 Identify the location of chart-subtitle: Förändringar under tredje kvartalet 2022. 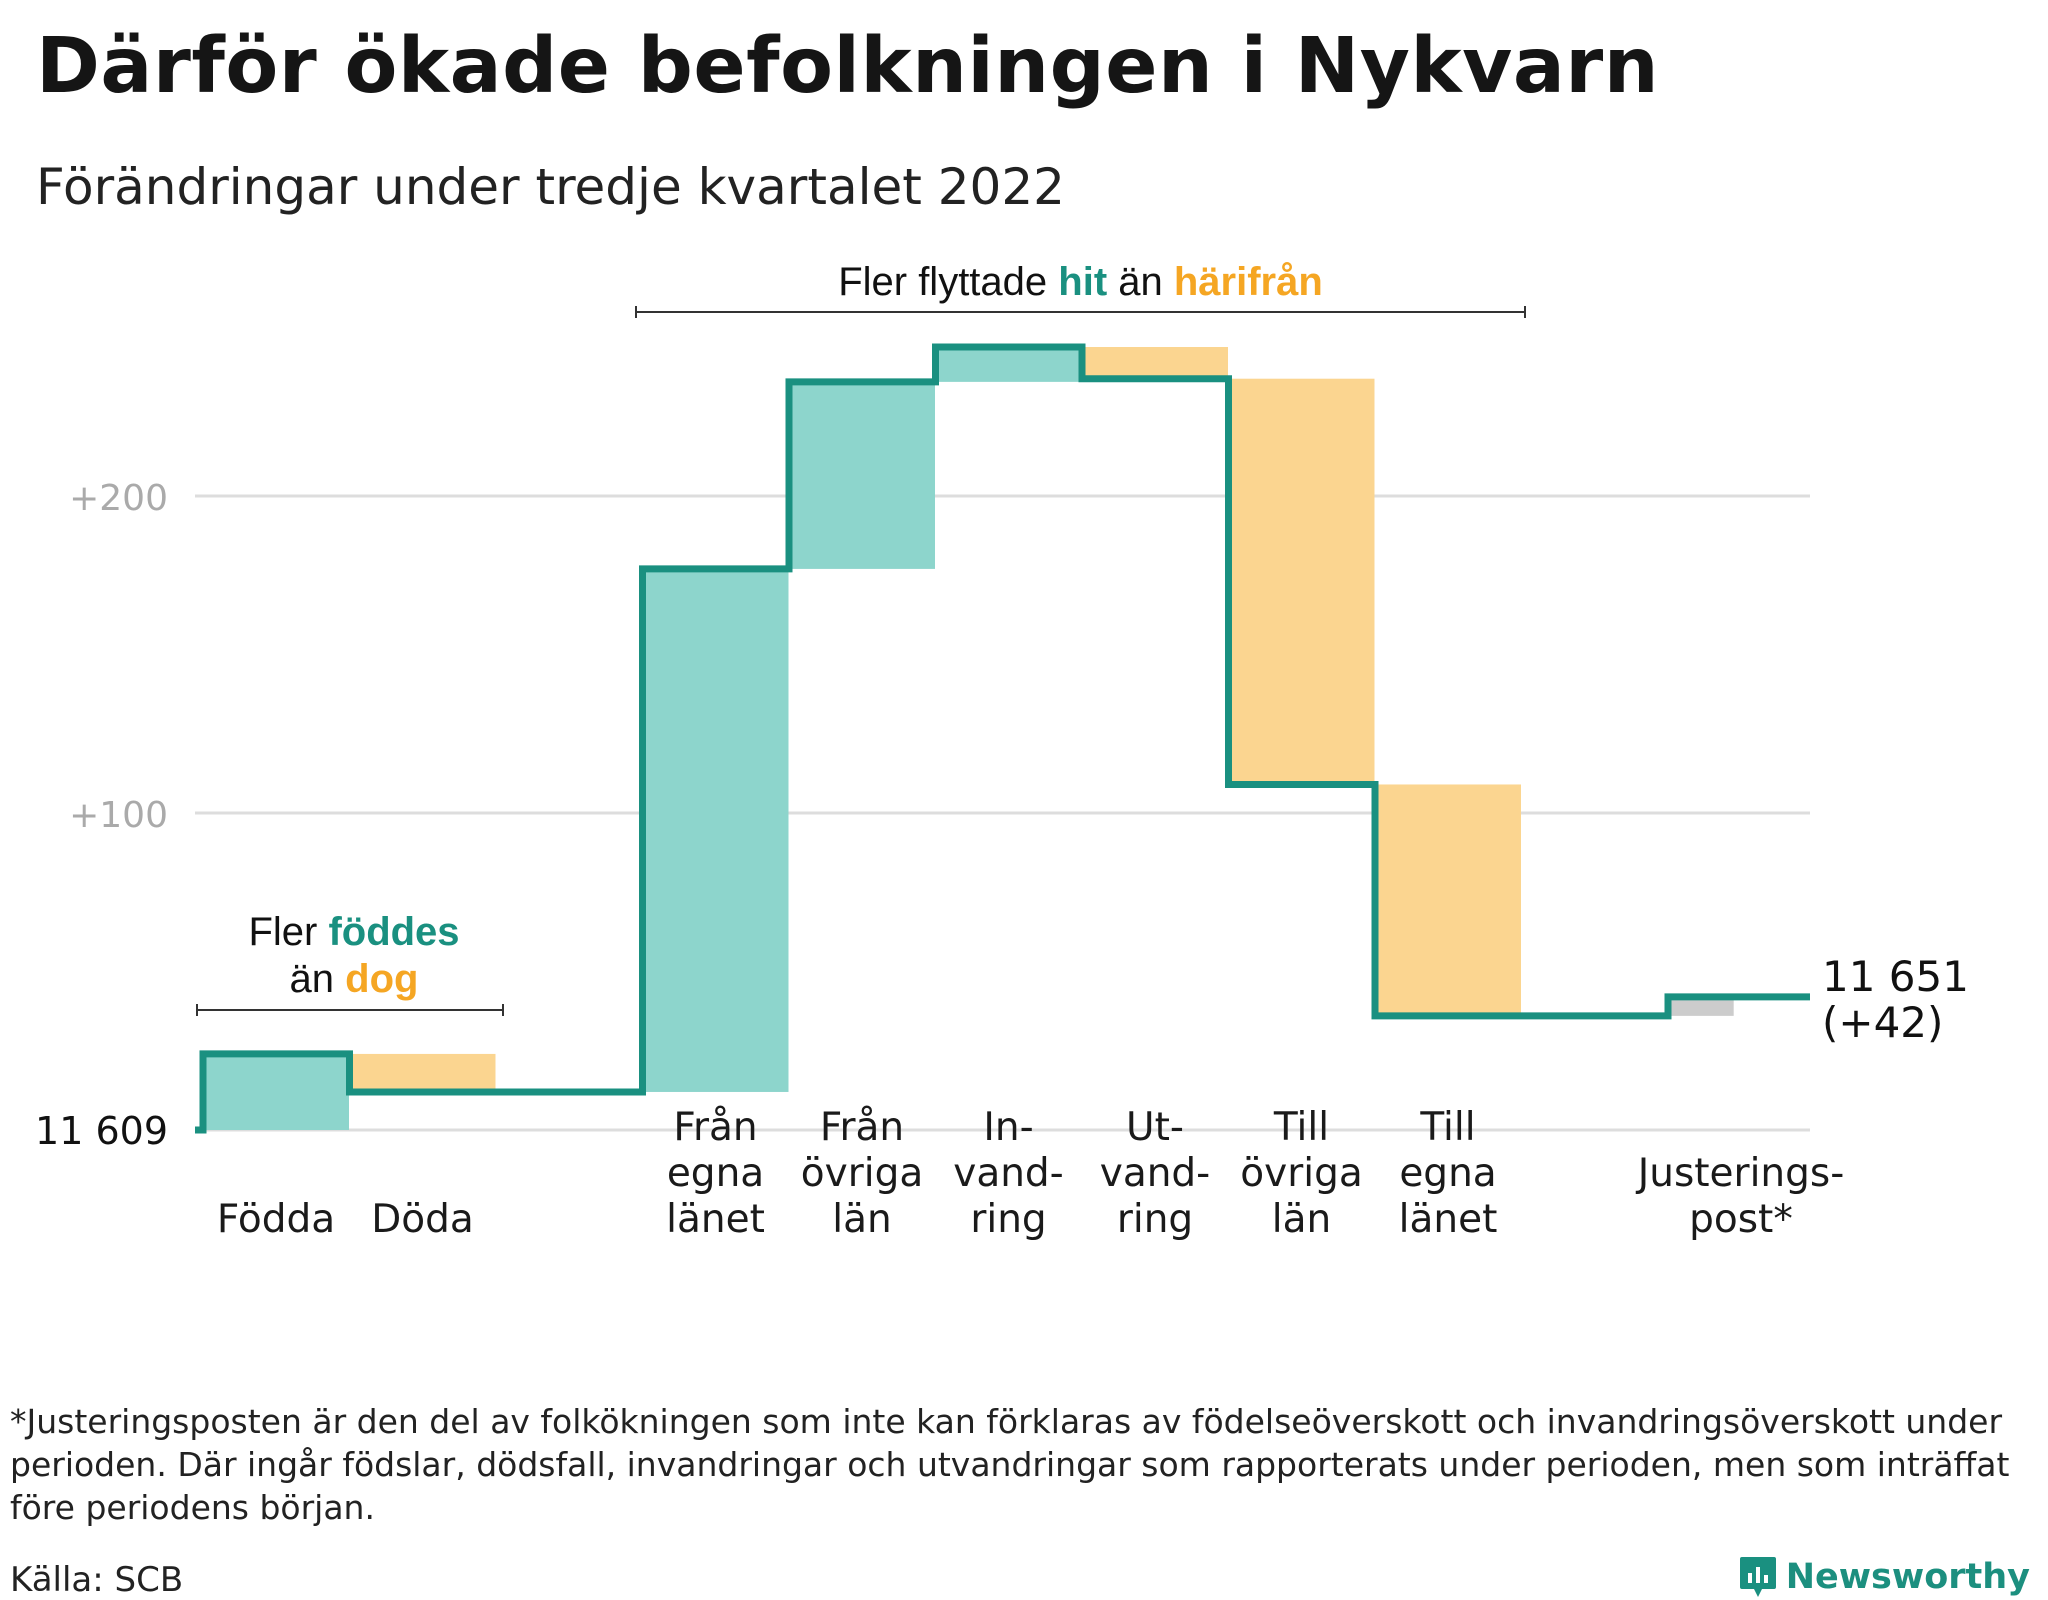
(550, 187).